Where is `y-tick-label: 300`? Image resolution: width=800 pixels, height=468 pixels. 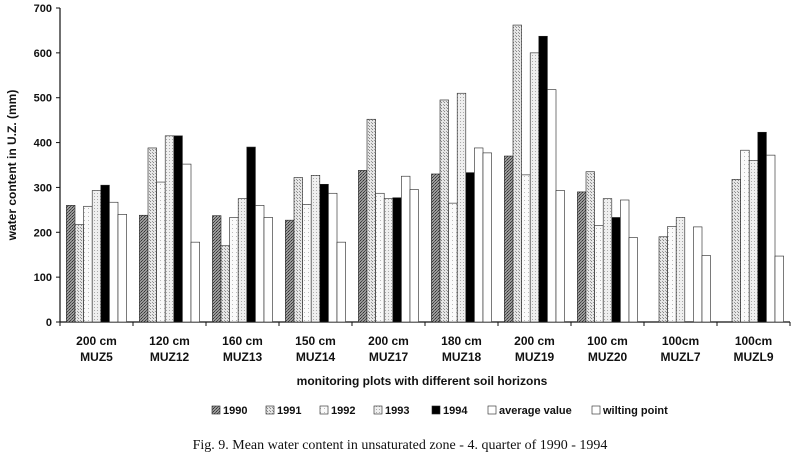 y-tick-label: 300 is located at coordinates (43, 188).